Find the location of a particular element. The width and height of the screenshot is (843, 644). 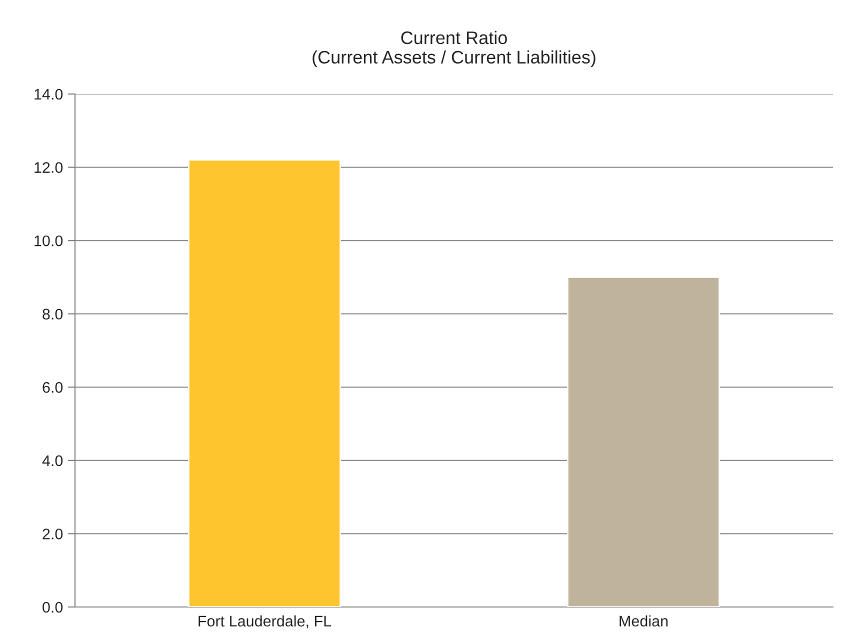

y-tick-label: 6.0 is located at coordinates (52, 387).